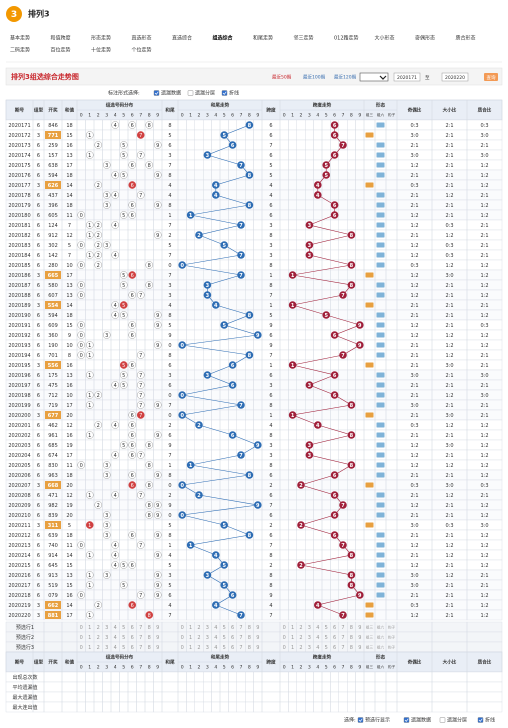 This screenshot has height=728, width=508. Describe the element at coordinates (304, 38) in the screenshot. I see `nav-link: 邻三走势` at that location.